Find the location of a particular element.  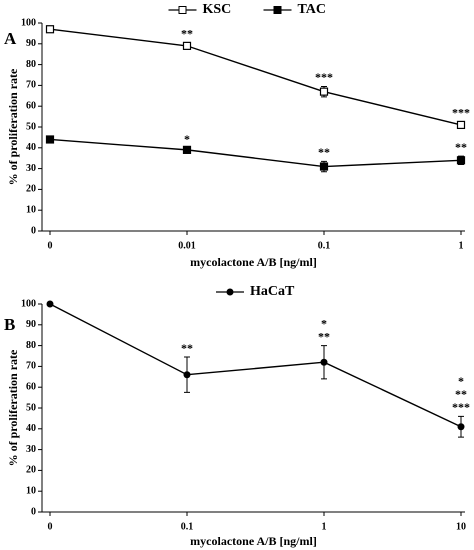

x-tick-label: 0.01 is located at coordinates (187, 245).